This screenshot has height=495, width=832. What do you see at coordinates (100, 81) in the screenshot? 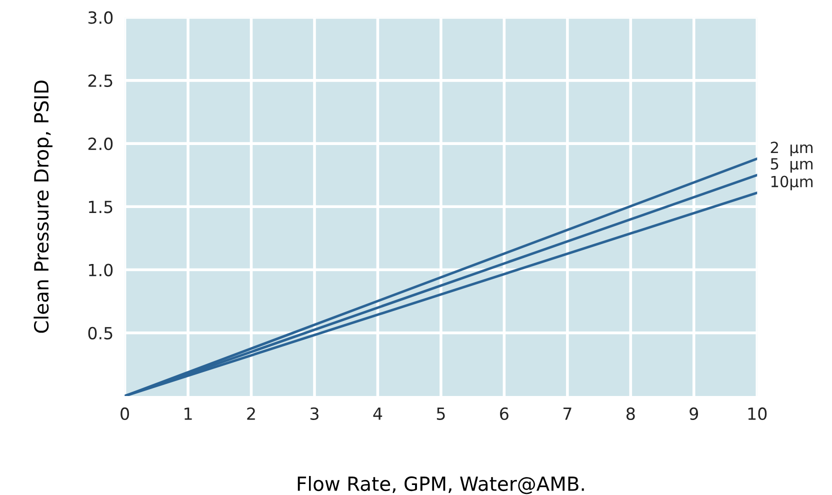
I see `y-tick-label: 2.5` at bounding box center [100, 81].